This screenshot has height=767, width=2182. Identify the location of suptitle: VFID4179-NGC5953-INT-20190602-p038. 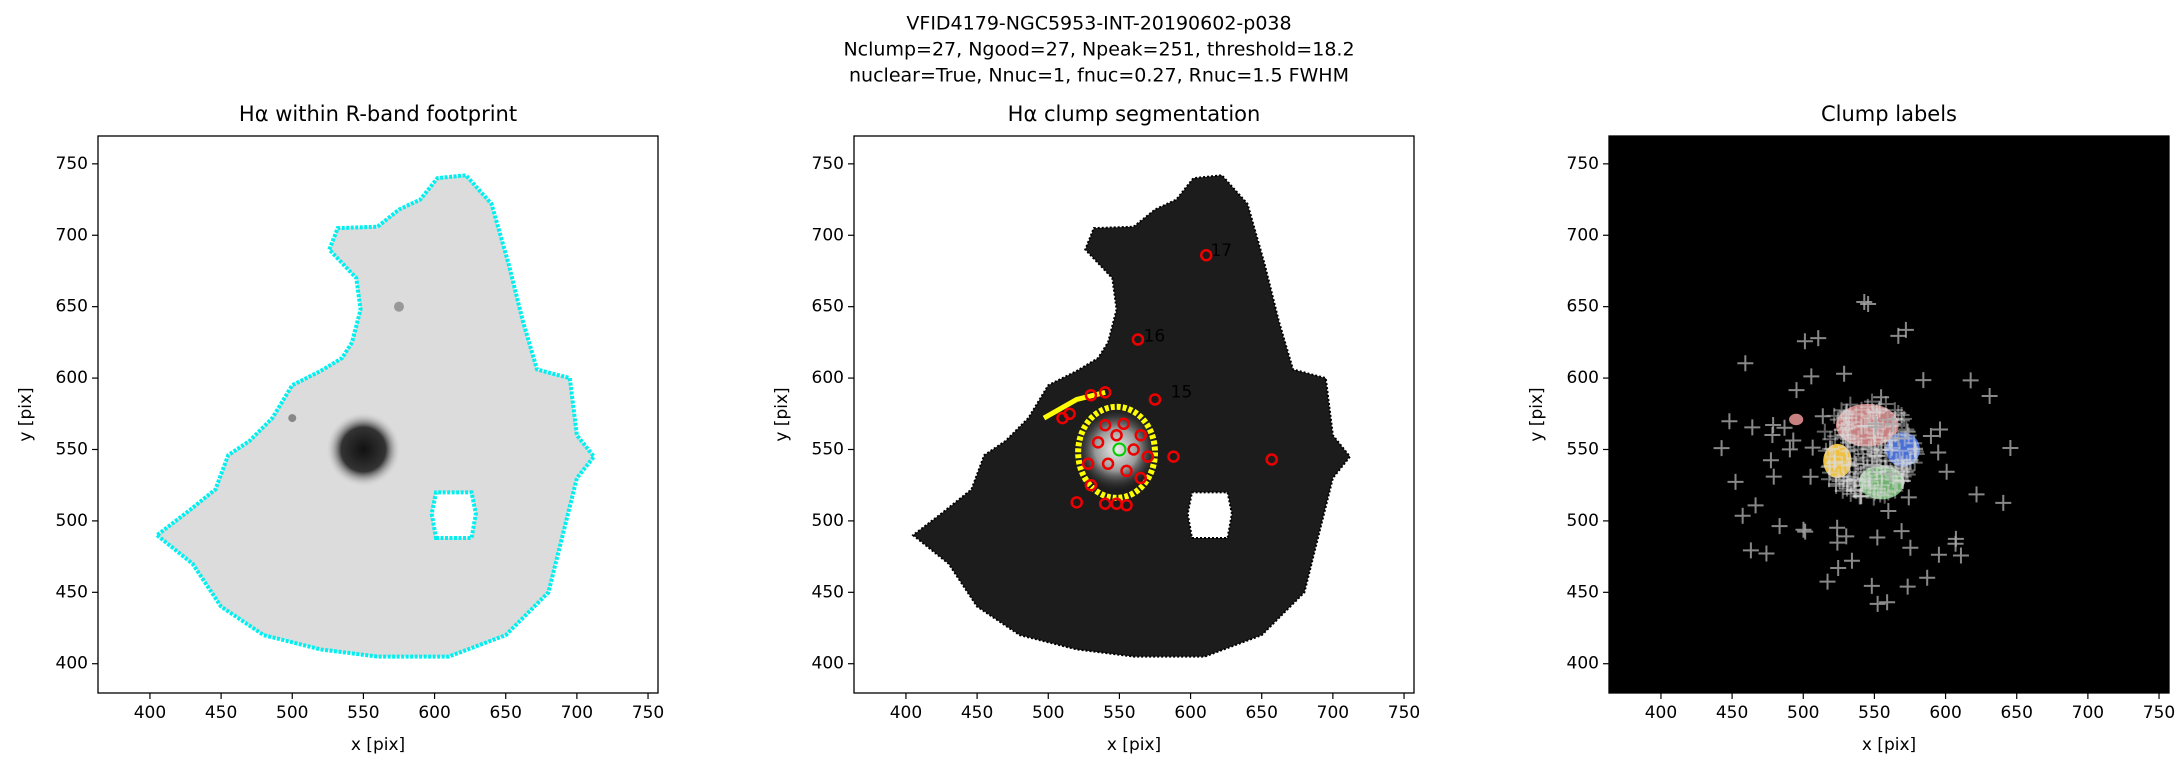
(1098, 24).